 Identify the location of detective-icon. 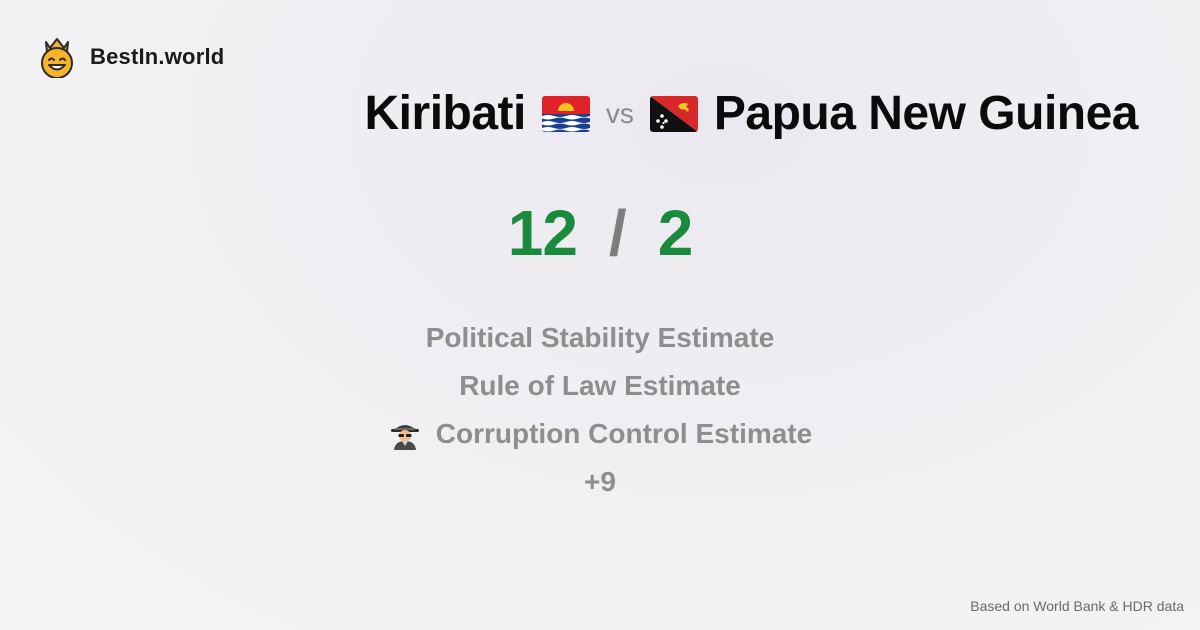
(404, 437).